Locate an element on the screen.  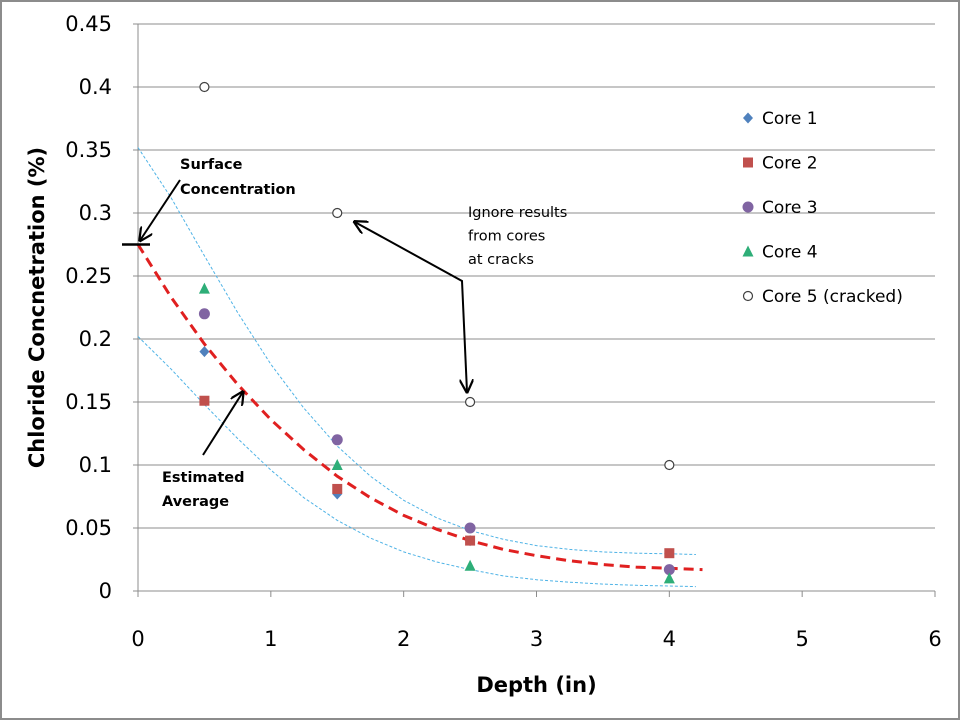
x-tick-label: 2 is located at coordinates (403, 639).